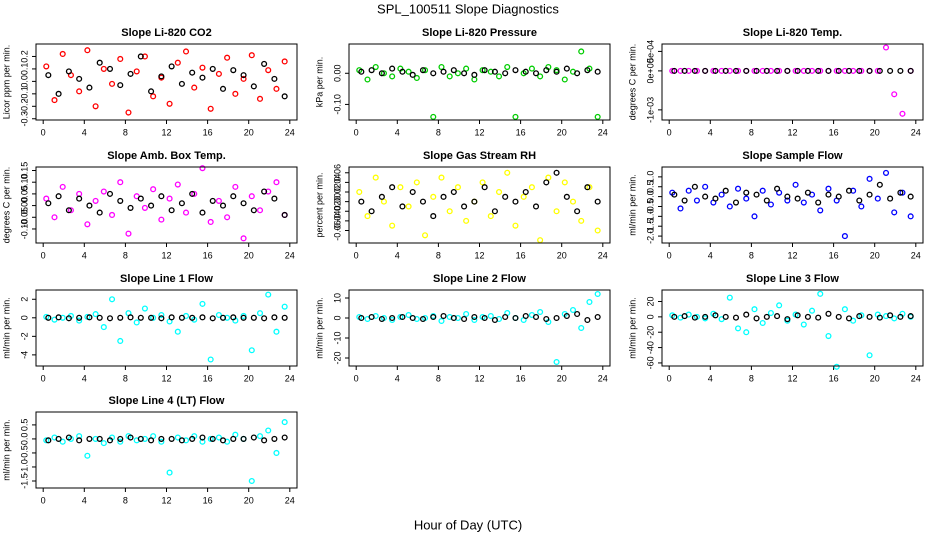 The width and height of the screenshot is (936, 540). I want to click on y-tick-label: 5e-04, so click(650, 51).